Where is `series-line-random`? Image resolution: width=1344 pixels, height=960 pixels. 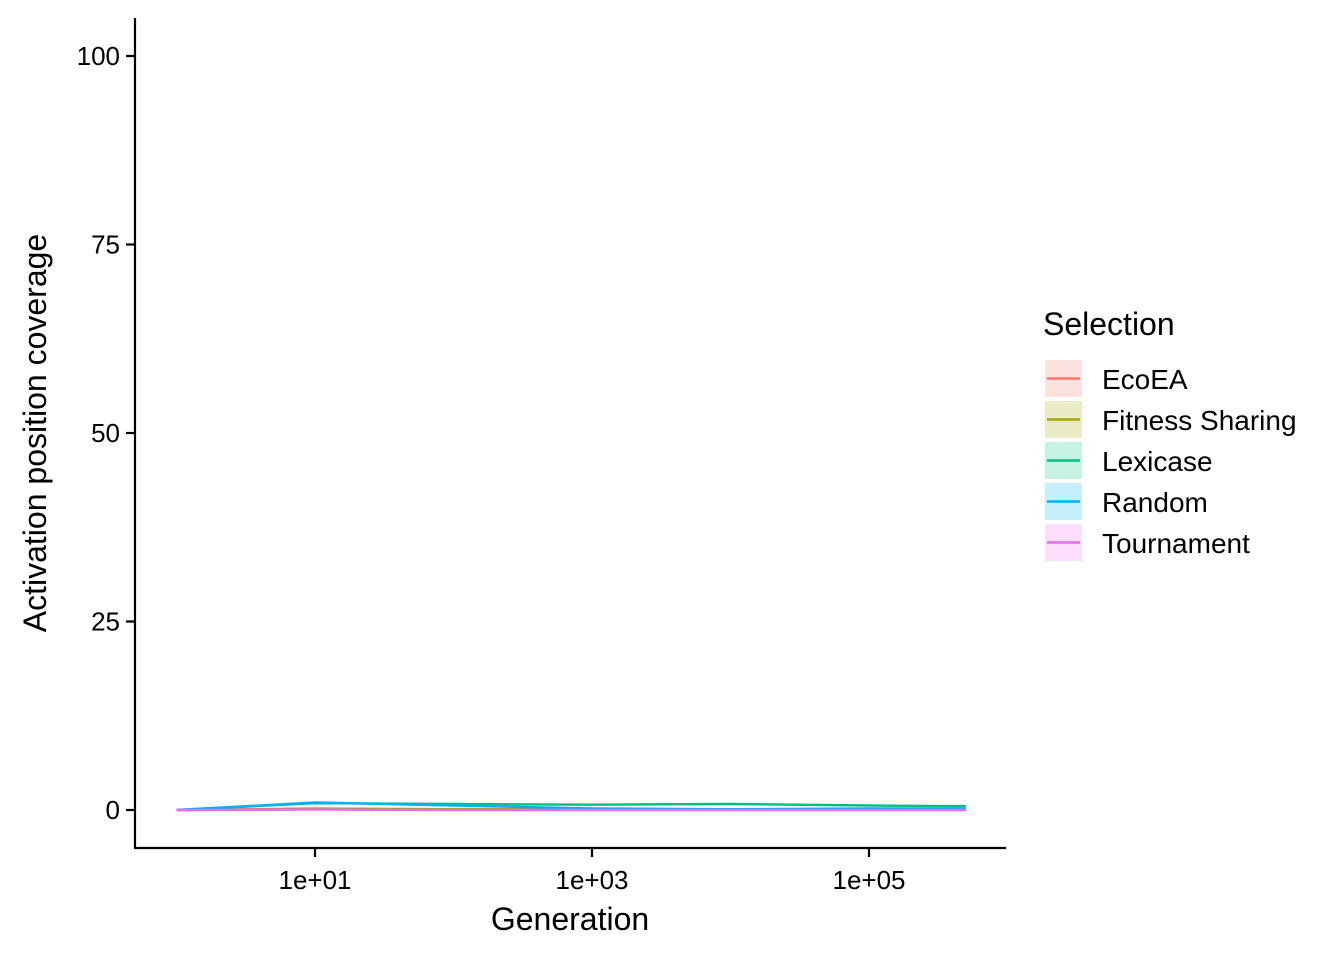
series-line-random is located at coordinates (571, 806).